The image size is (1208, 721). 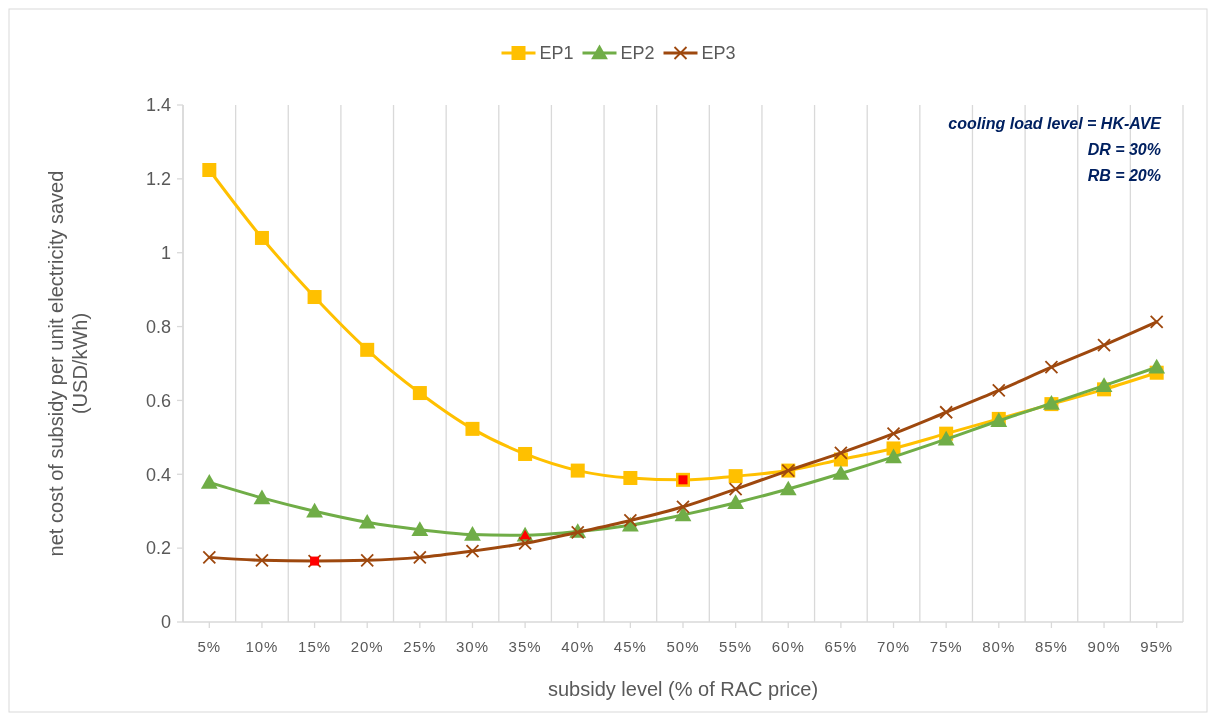 What do you see at coordinates (165, 253) in the screenshot?
I see `y-tick-label: 1` at bounding box center [165, 253].